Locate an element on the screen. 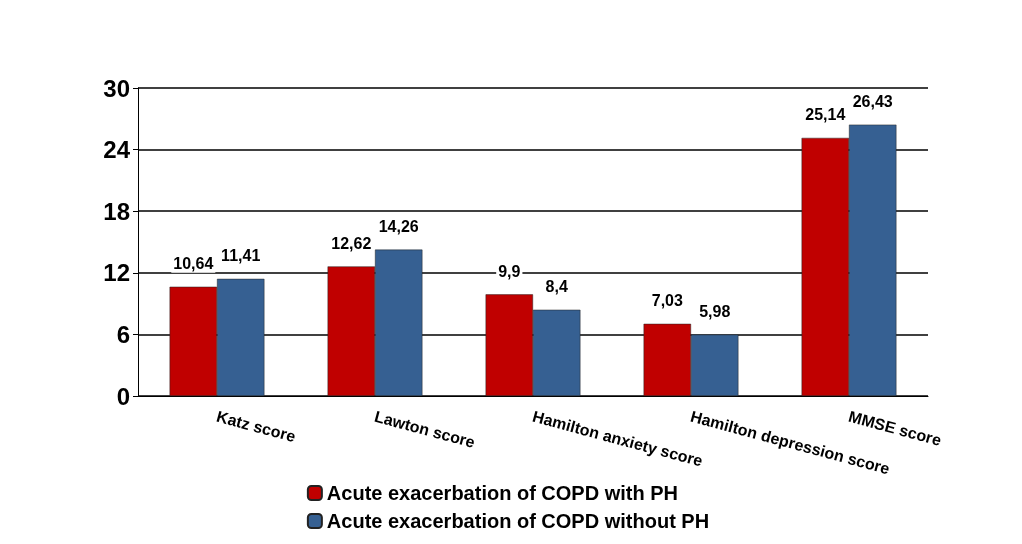  y-tick-label: 12 is located at coordinates (116, 273).